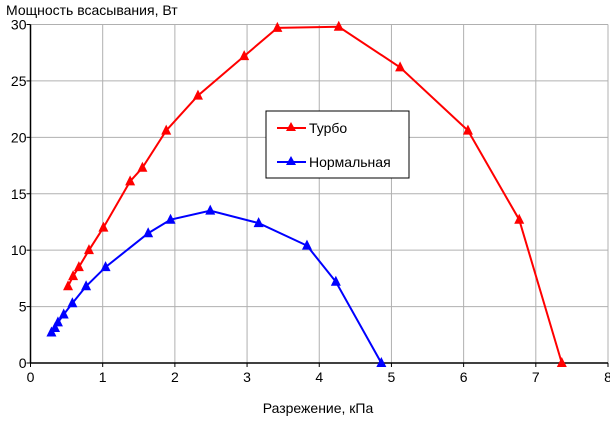 The height and width of the screenshot is (422, 610). What do you see at coordinates (607, 377) in the screenshot?
I see `x-tick-label: 8` at bounding box center [607, 377].